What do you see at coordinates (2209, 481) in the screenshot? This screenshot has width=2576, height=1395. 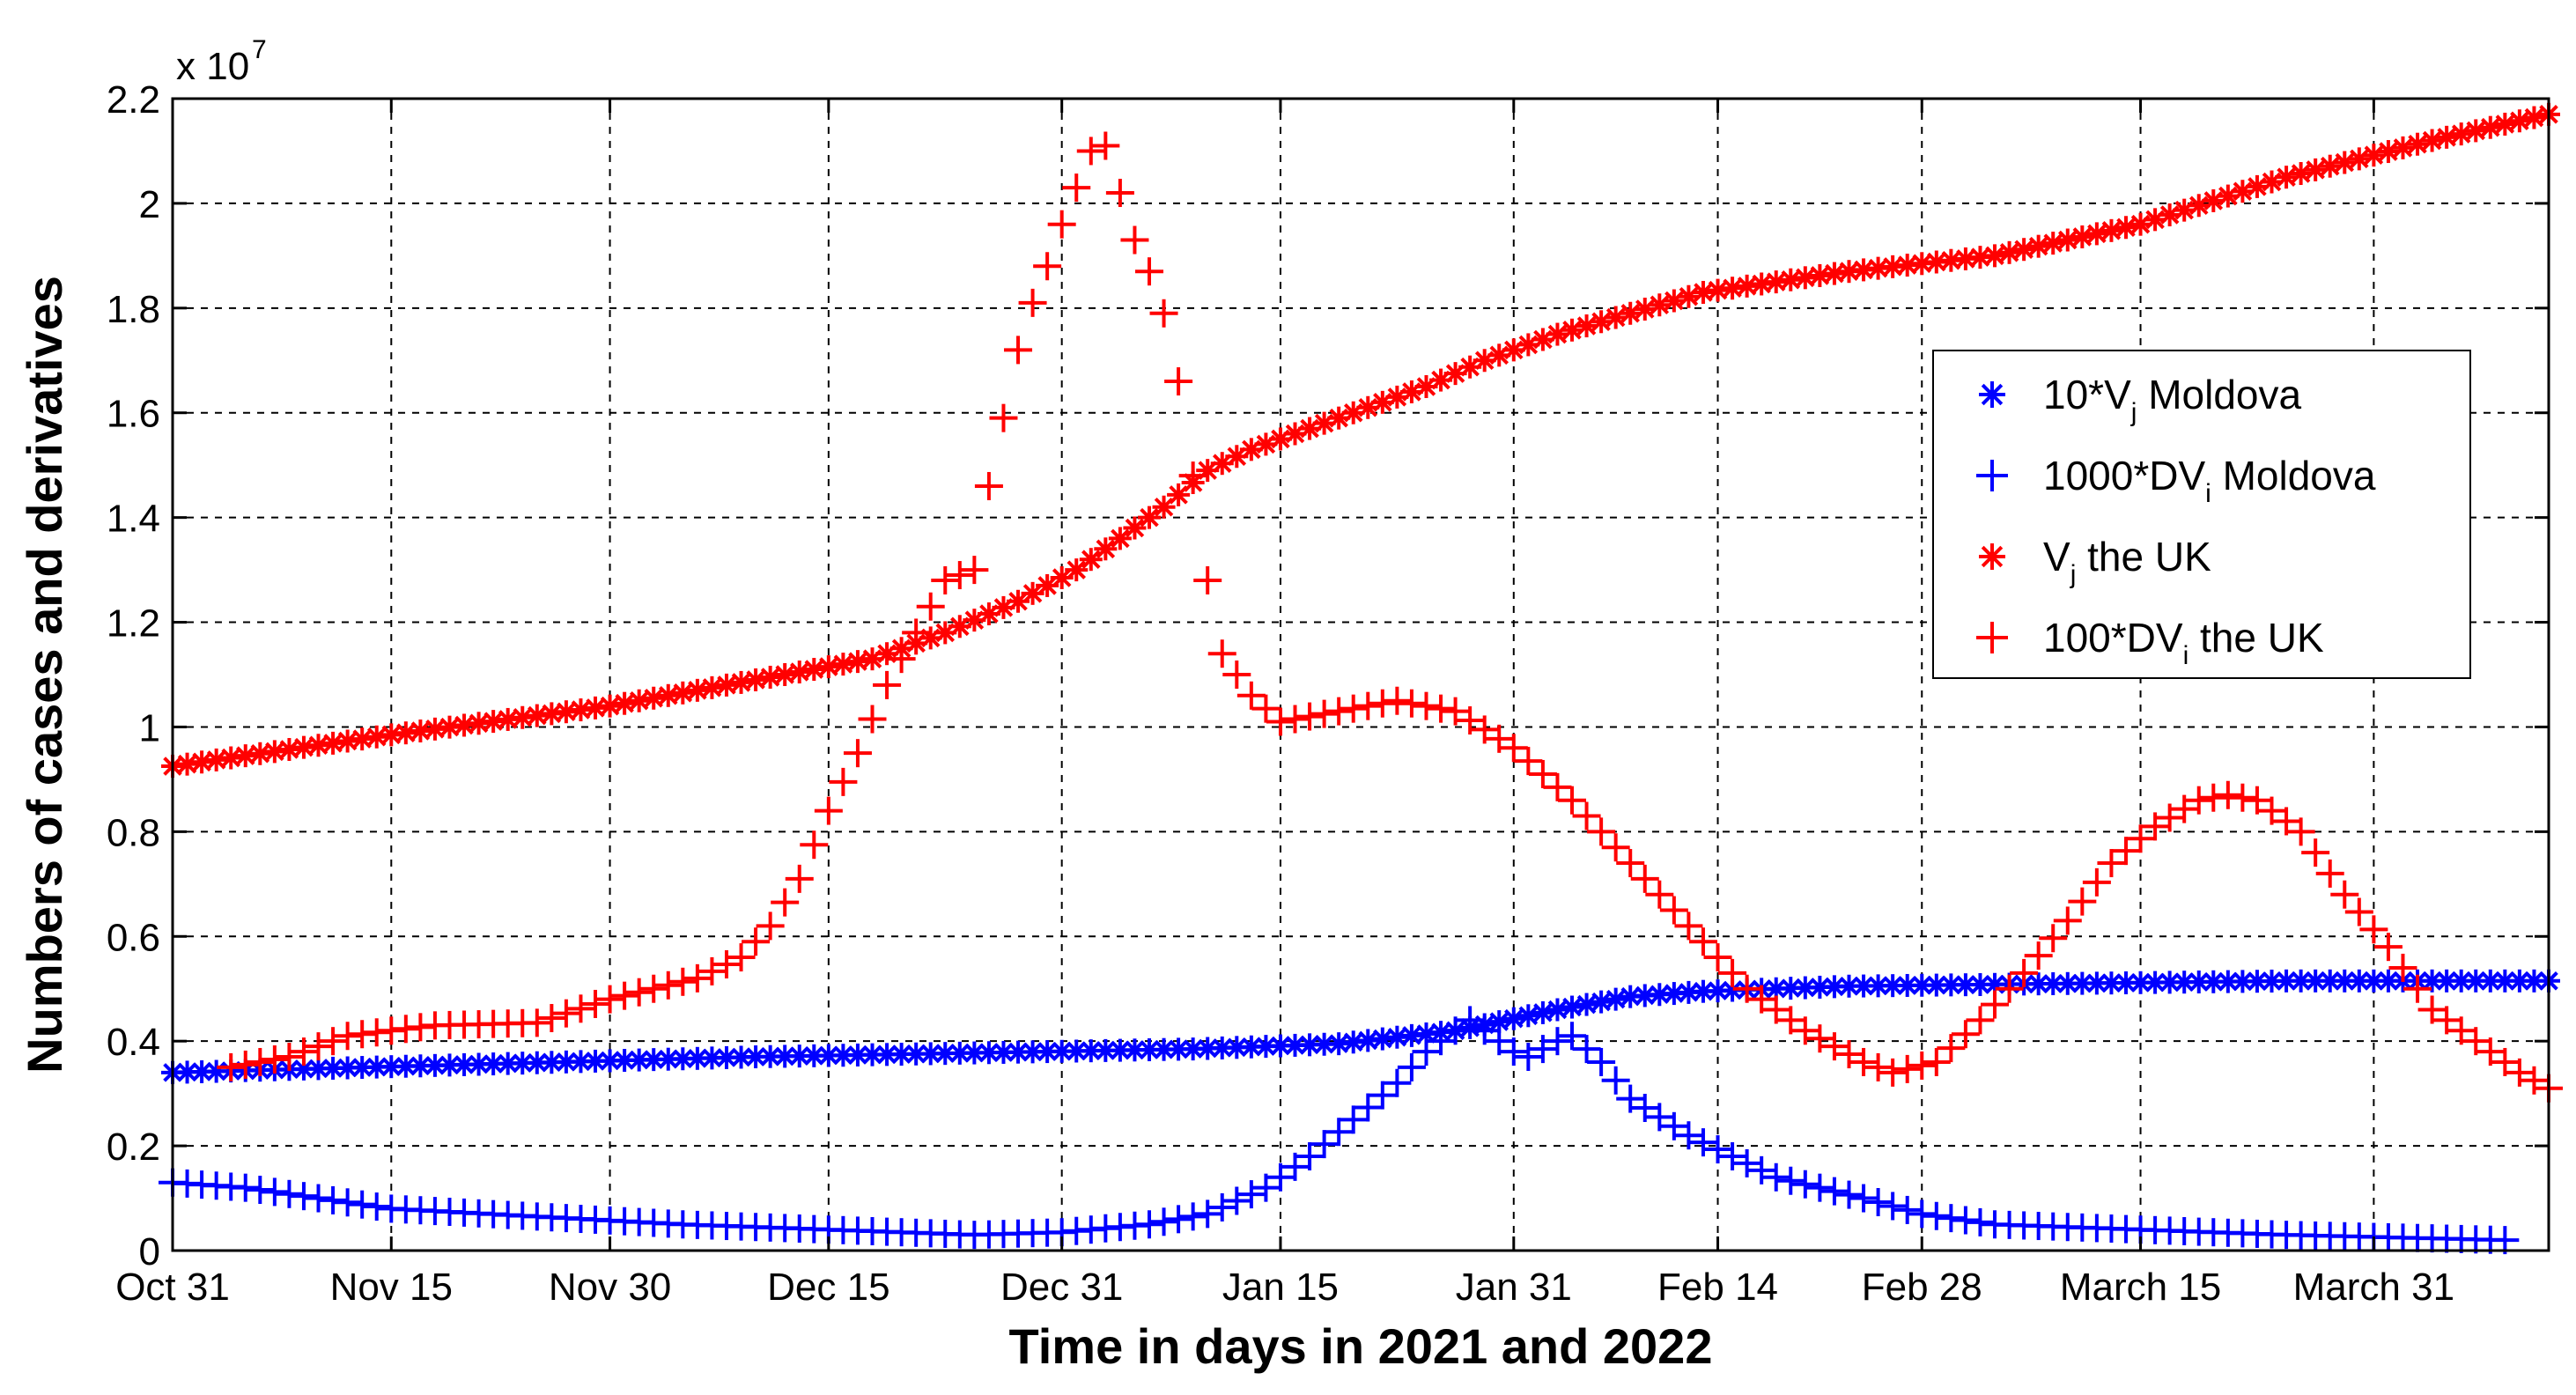 I see `legend-label: 1000*DVi Moldova` at bounding box center [2209, 481].